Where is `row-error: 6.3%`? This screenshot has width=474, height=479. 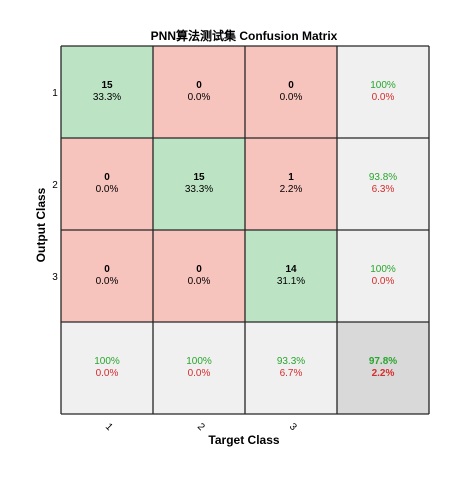 row-error: 6.3% is located at coordinates (383, 189).